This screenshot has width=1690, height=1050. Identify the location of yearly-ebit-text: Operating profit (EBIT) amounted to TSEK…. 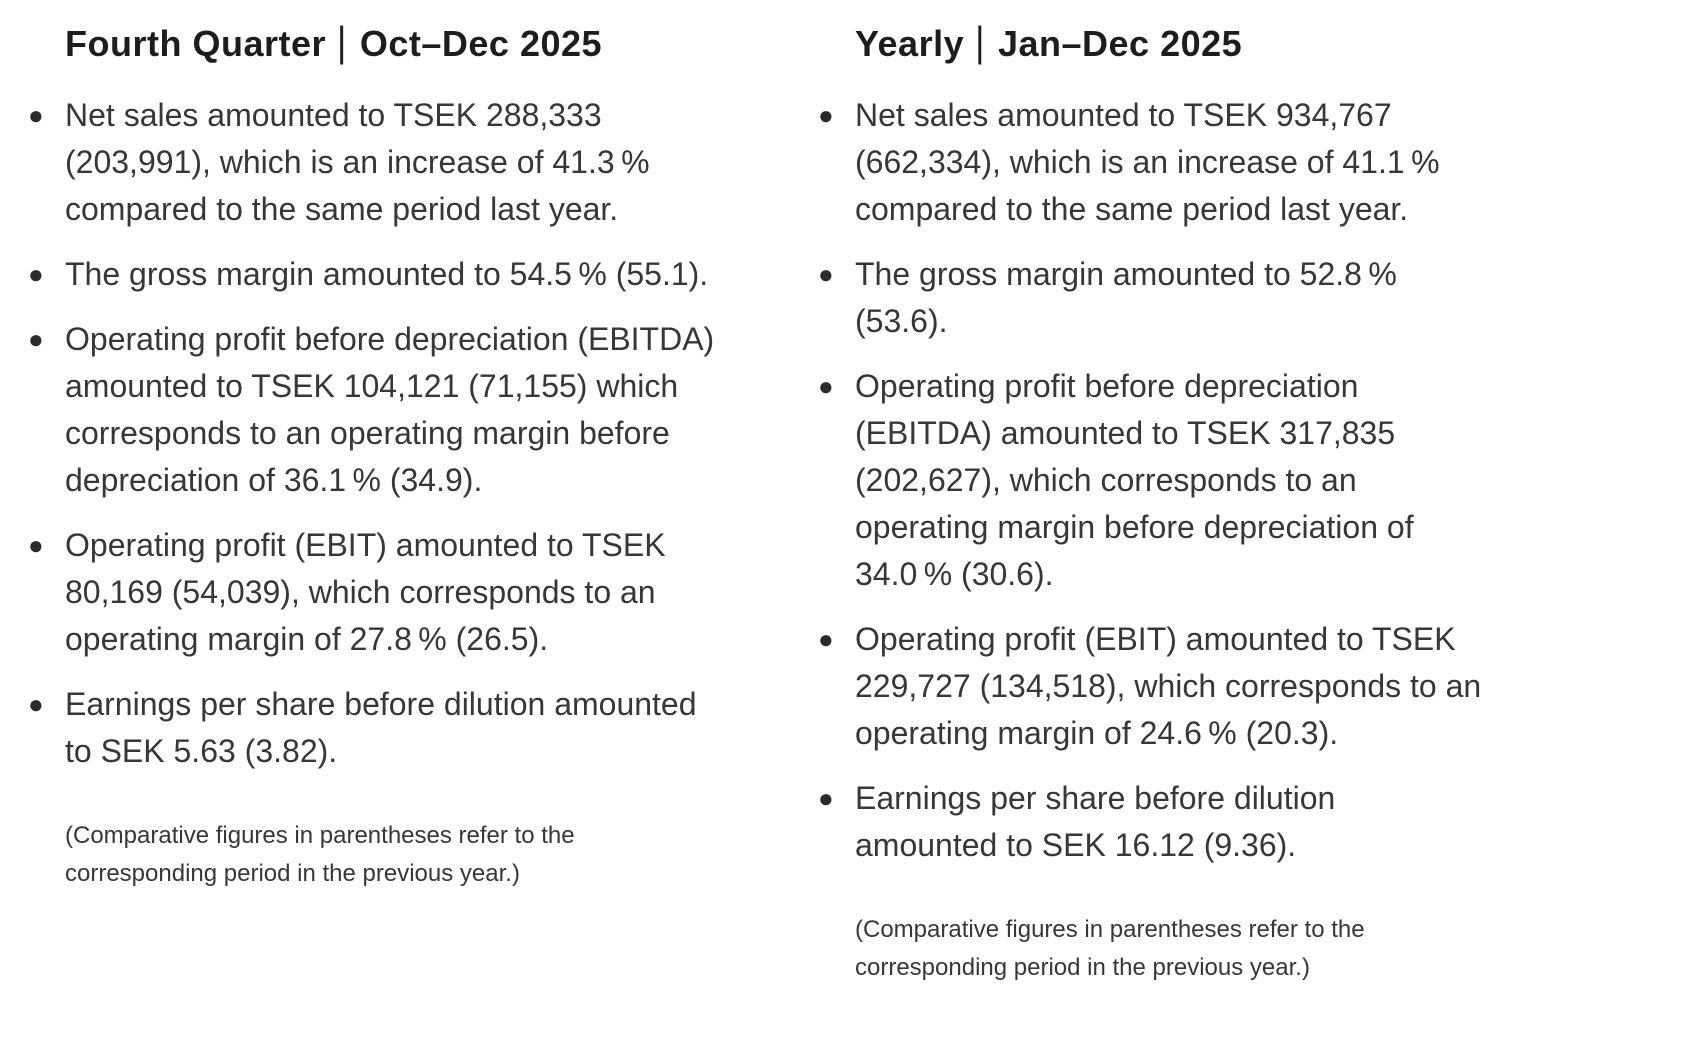
(1168, 686).